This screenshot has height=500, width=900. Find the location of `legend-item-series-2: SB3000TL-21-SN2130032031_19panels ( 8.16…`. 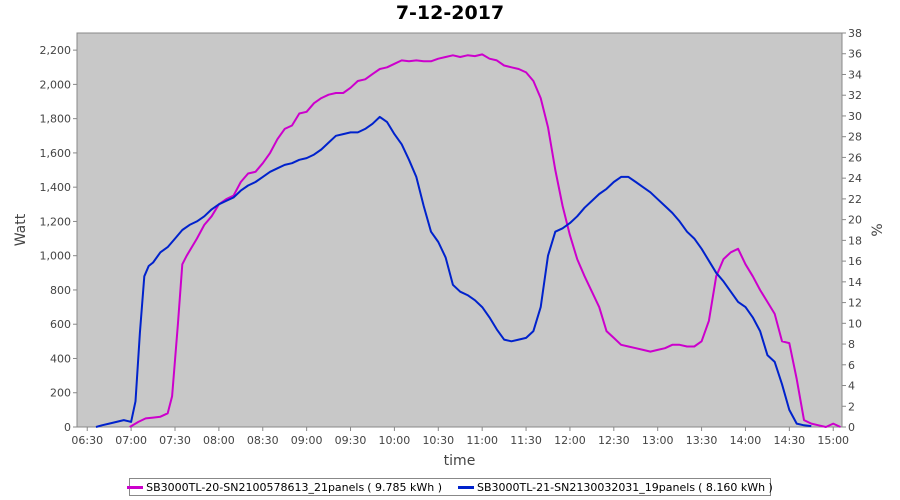

legend-item-series-2: SB3000TL-21-SN2130032031_19panels ( 8.16… is located at coordinates (615, 487).